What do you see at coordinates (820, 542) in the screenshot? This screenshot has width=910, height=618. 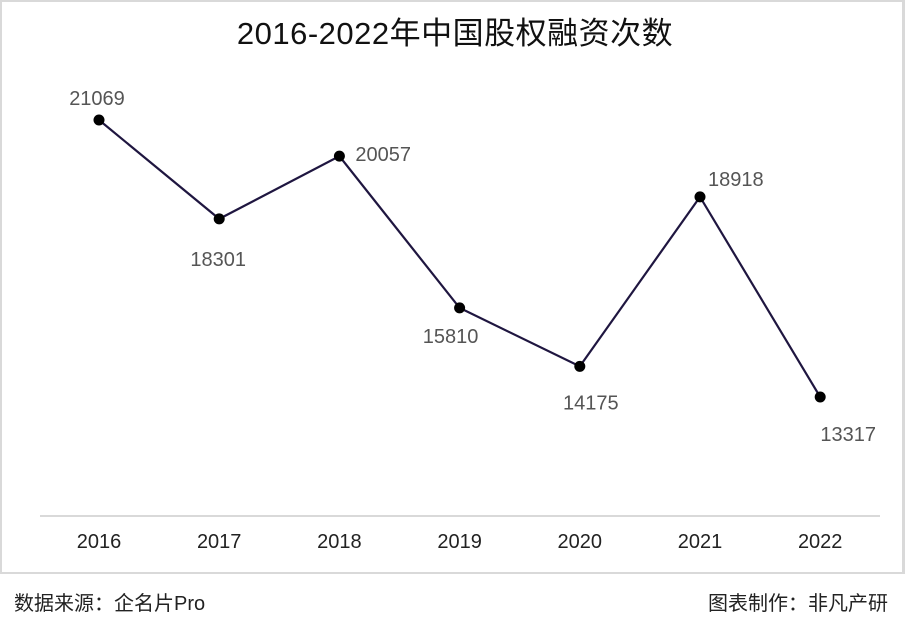 I see `x-axis-label: 2022` at bounding box center [820, 542].